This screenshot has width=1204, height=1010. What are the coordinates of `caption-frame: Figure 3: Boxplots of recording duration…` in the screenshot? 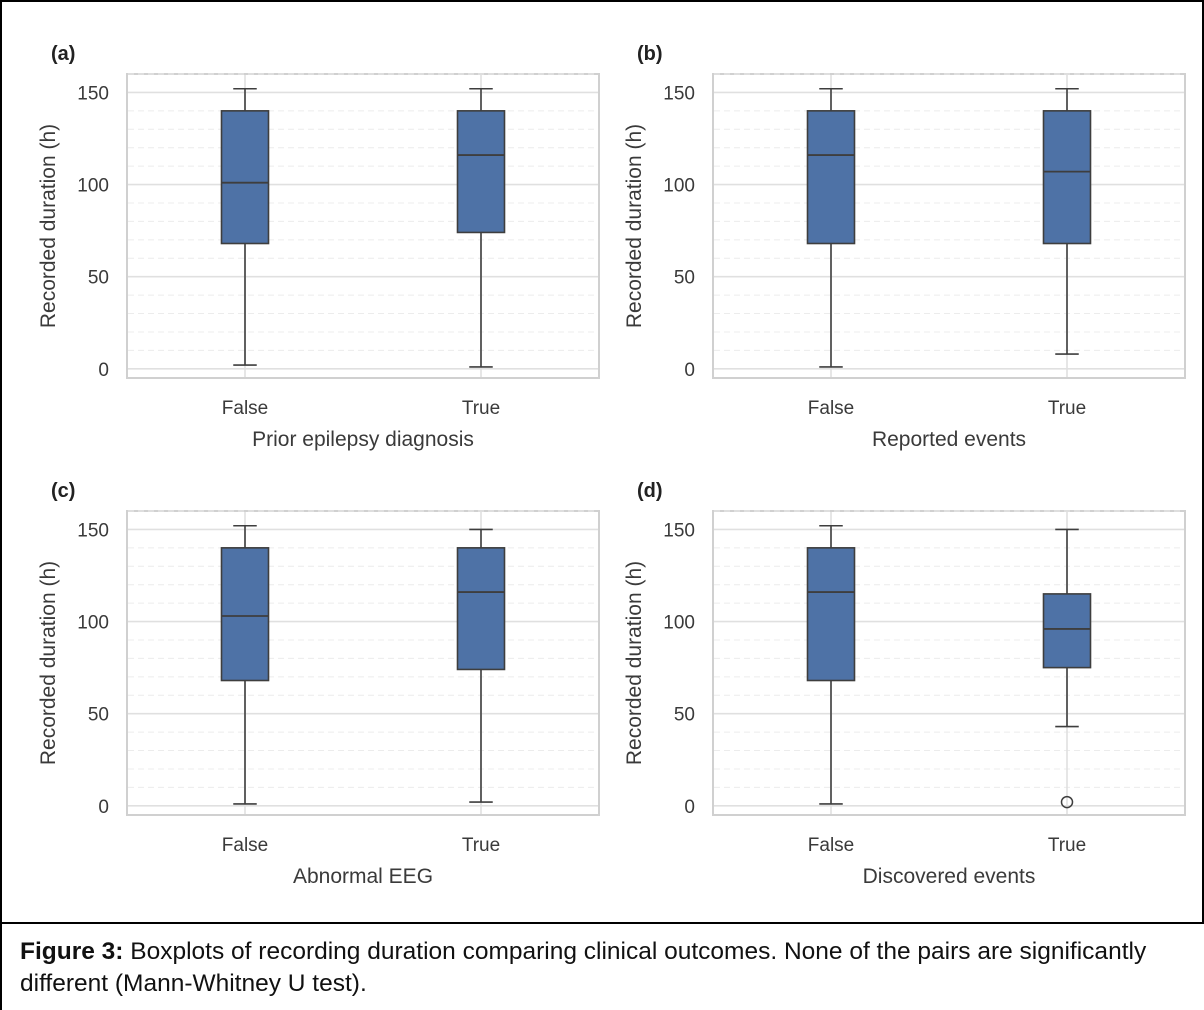 It's located at (602, 966).